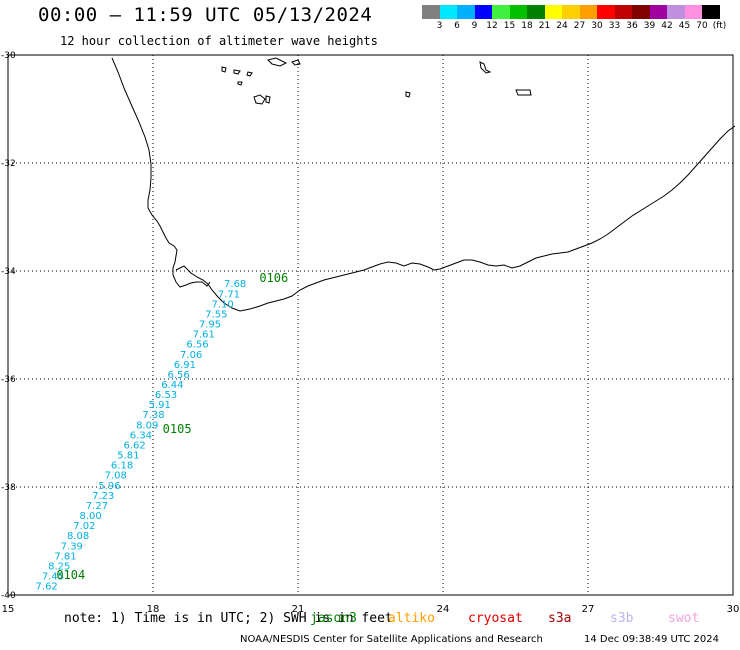 Image resolution: width=740 pixels, height=650 pixels. What do you see at coordinates (8, 488) in the screenshot?
I see `lat-tick-label: -38` at bounding box center [8, 488].